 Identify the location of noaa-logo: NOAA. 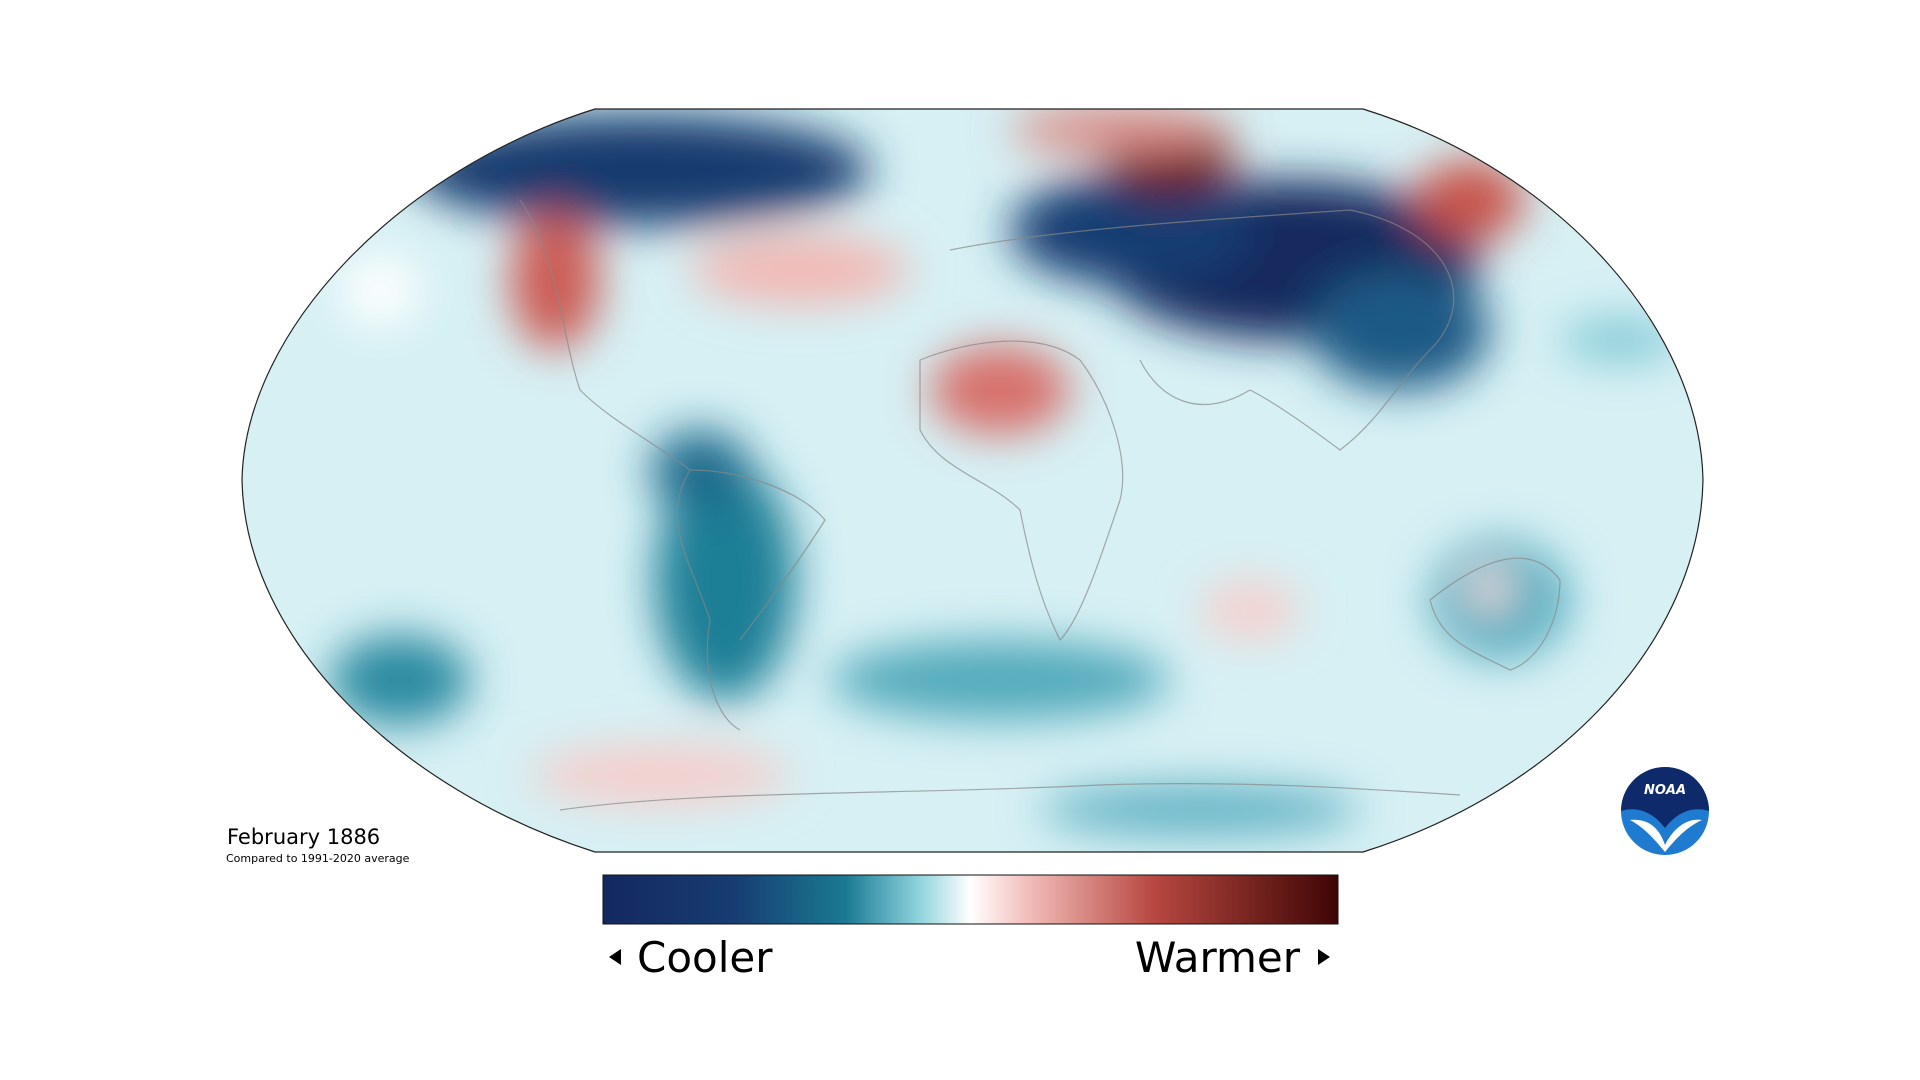
(1665, 811).